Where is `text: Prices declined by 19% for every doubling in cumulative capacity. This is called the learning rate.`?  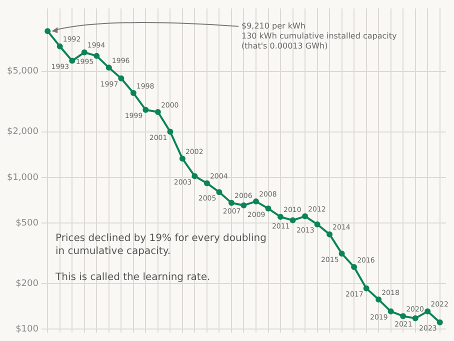 text: Prices declined by 19% for every doubling in cumulative capacity. This is called the learning rate. is located at coordinates (160, 257).